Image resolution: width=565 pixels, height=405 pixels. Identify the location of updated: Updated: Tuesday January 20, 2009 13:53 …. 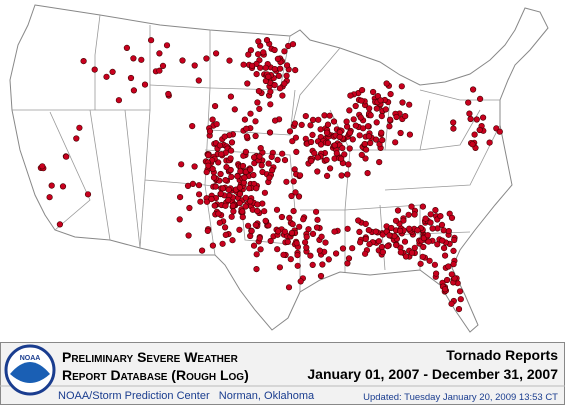
(460, 397).